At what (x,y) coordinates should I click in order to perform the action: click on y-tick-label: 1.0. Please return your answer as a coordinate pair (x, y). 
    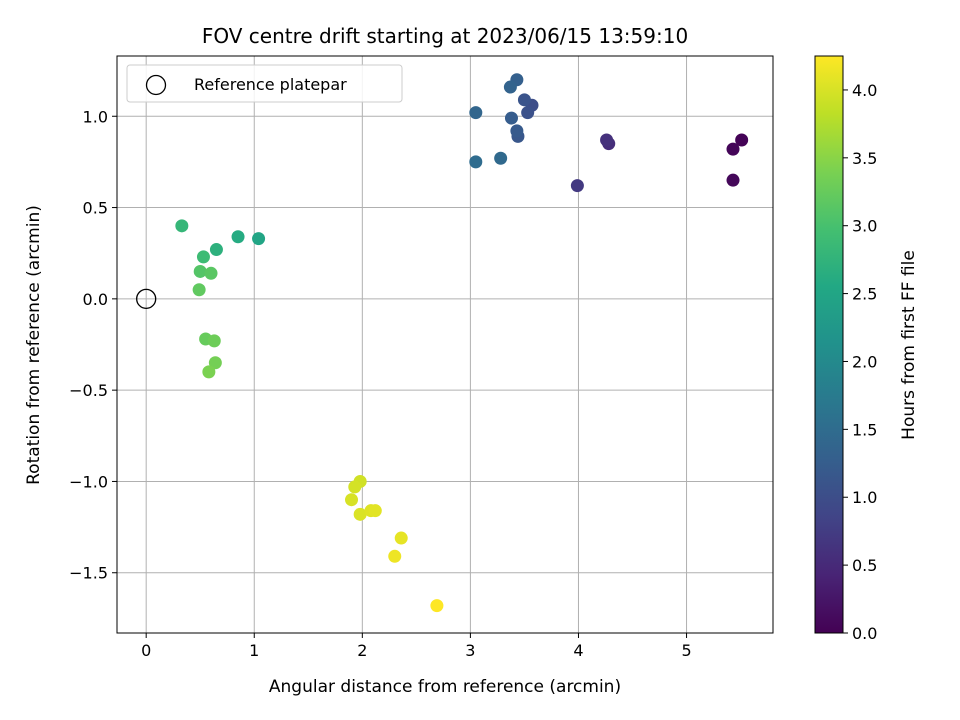
    Looking at the image, I should click on (95, 116).